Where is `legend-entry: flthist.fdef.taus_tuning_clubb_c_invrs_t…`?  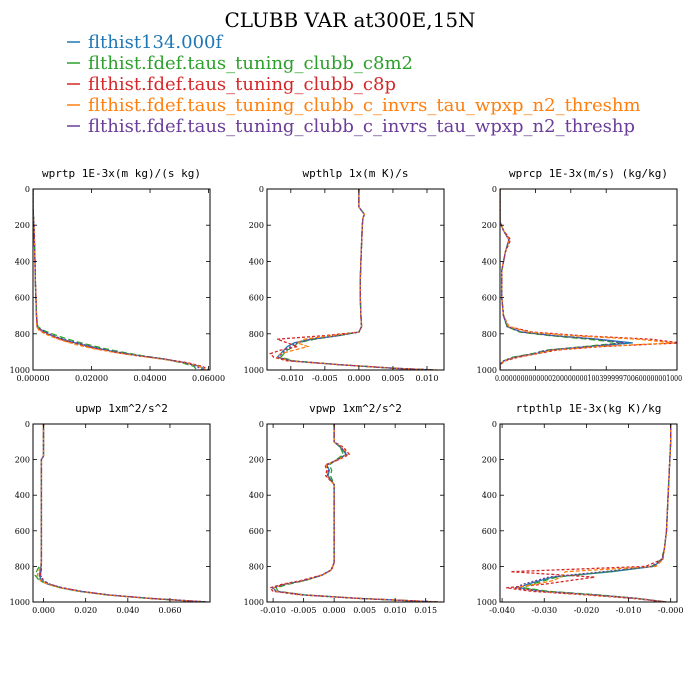 legend-entry: flthist.fdef.taus_tuning_clubb_c_invrs_t… is located at coordinates (354, 105).